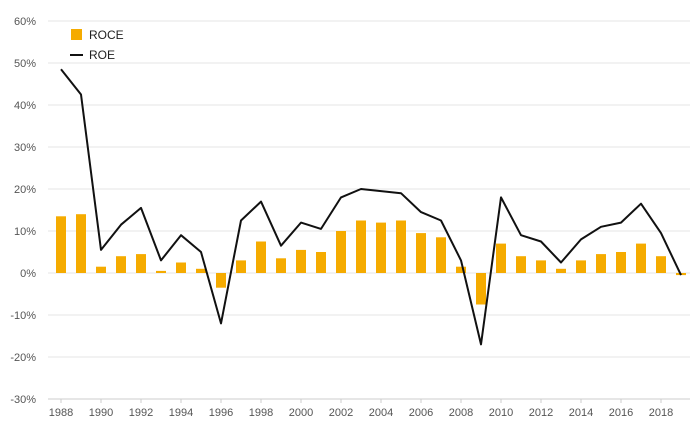 This screenshot has height=433, width=700. What do you see at coordinates (581, 413) in the screenshot?
I see `x-tick-label: 2014` at bounding box center [581, 413].